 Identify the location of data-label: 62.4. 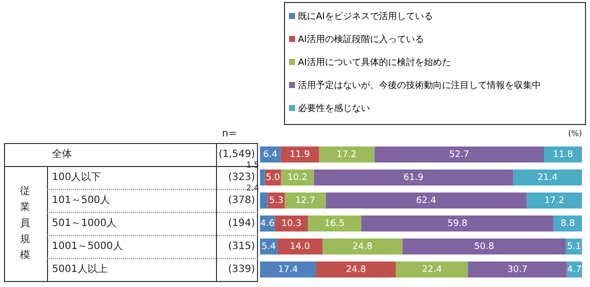
(426, 201).